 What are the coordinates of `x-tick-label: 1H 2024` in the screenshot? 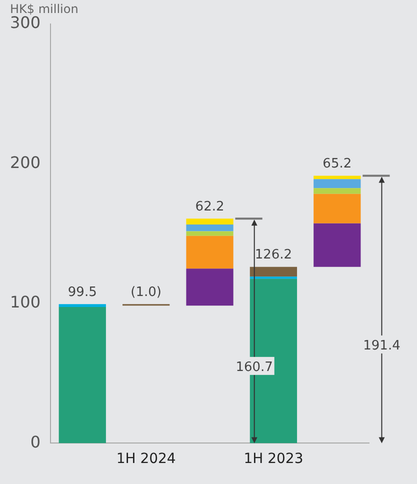 It's located at (146, 459).